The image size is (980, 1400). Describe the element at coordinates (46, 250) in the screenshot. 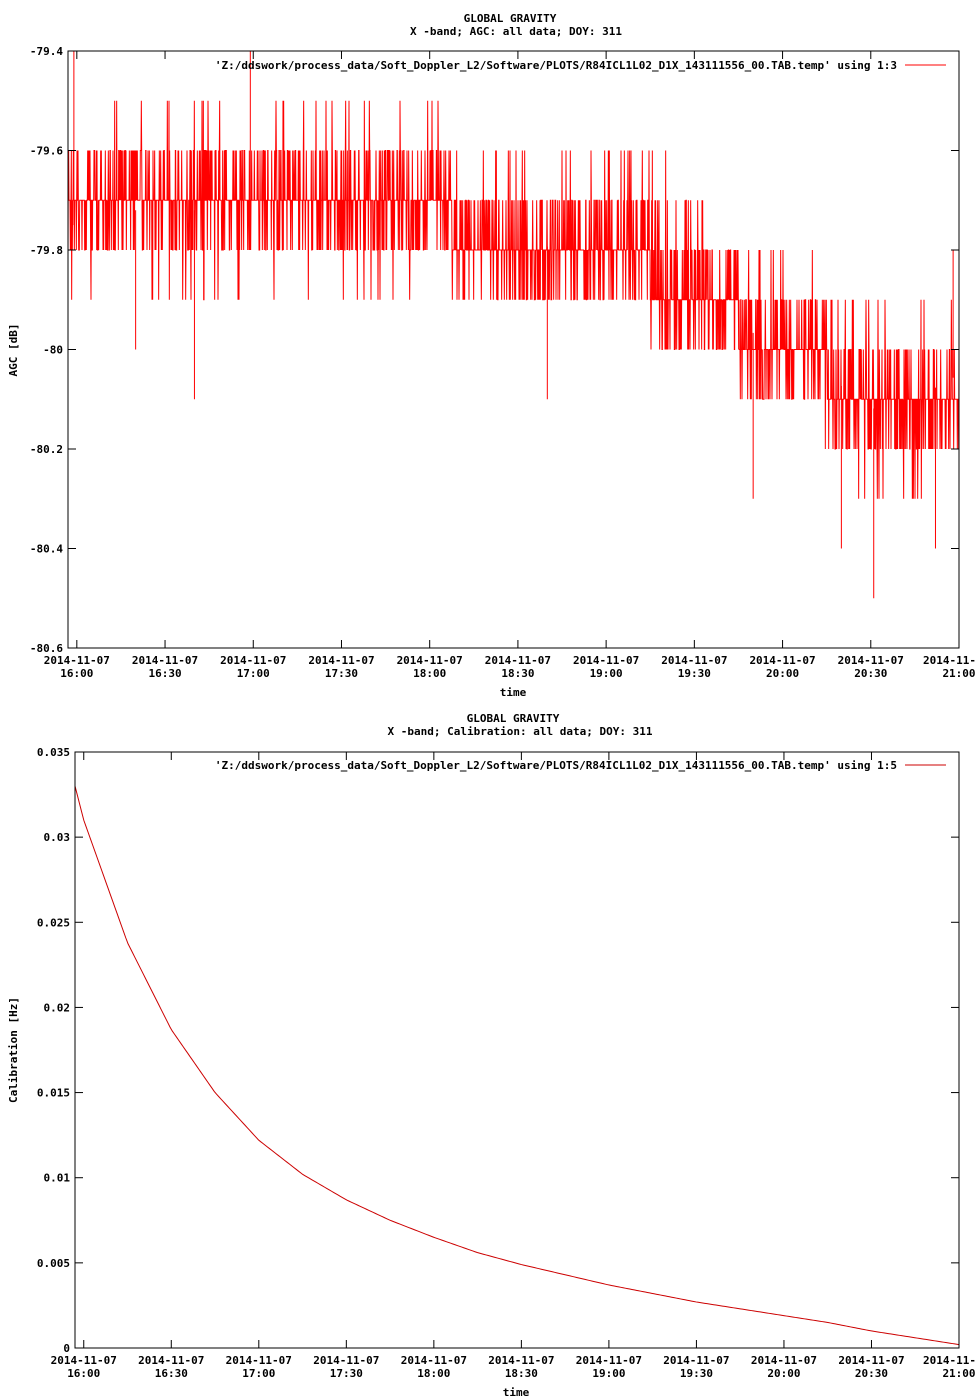

I see `y-tick-label: -79.8` at that location.